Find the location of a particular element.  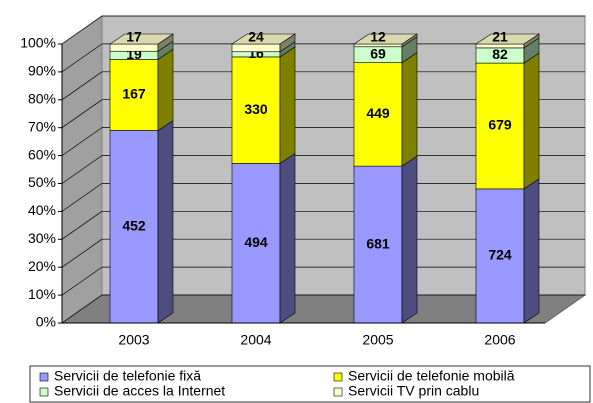

legend-label: Servicii de telefonie mobilă is located at coordinates (431, 376).